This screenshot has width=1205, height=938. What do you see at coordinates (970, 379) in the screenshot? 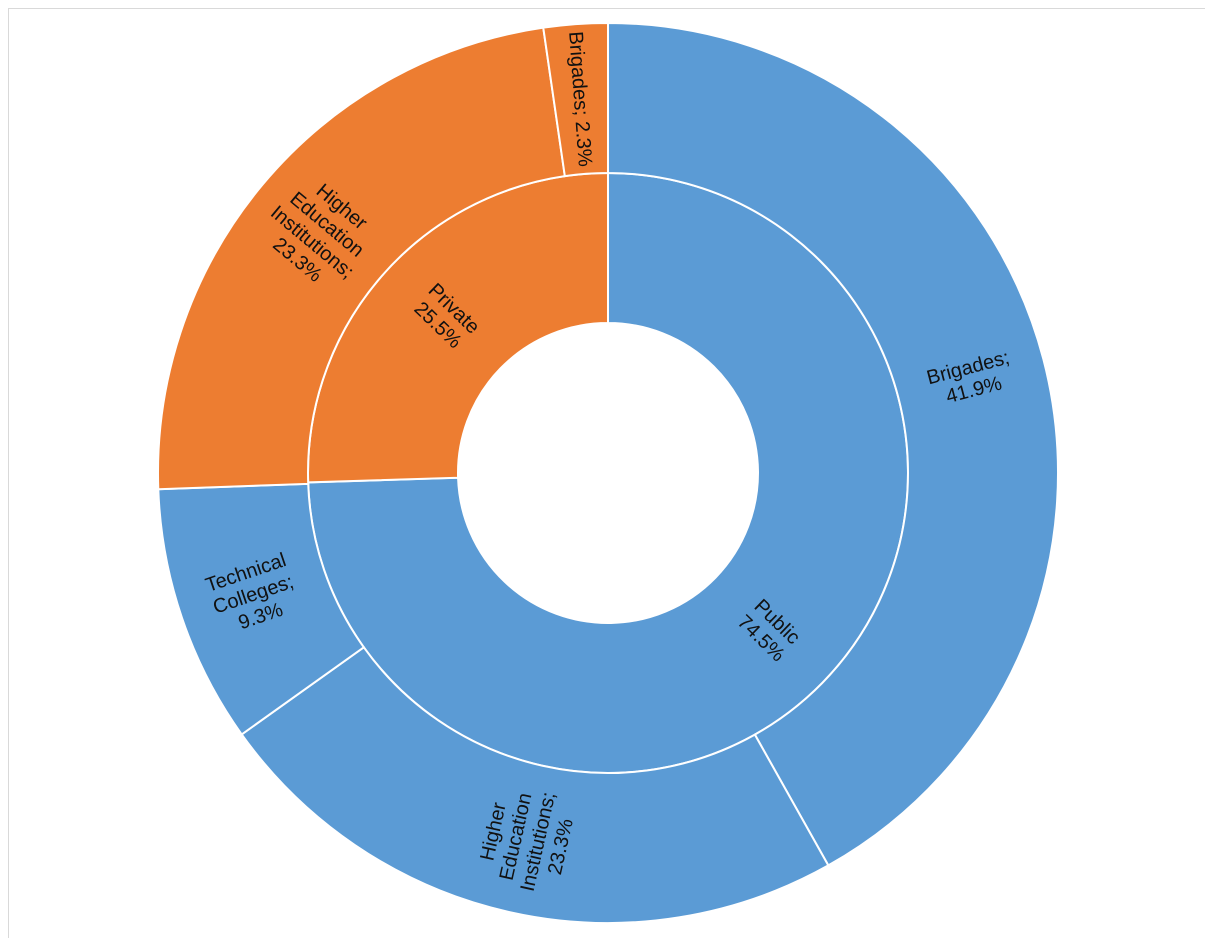
I see `outer-label-public-brigades: Brigades;41.9%` at bounding box center [970, 379].